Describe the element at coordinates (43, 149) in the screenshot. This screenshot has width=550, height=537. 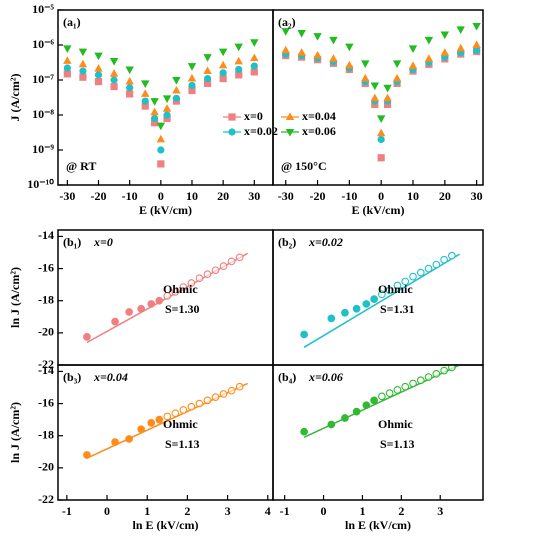
I see `y-tick-label: 10⁻⁹` at that location.